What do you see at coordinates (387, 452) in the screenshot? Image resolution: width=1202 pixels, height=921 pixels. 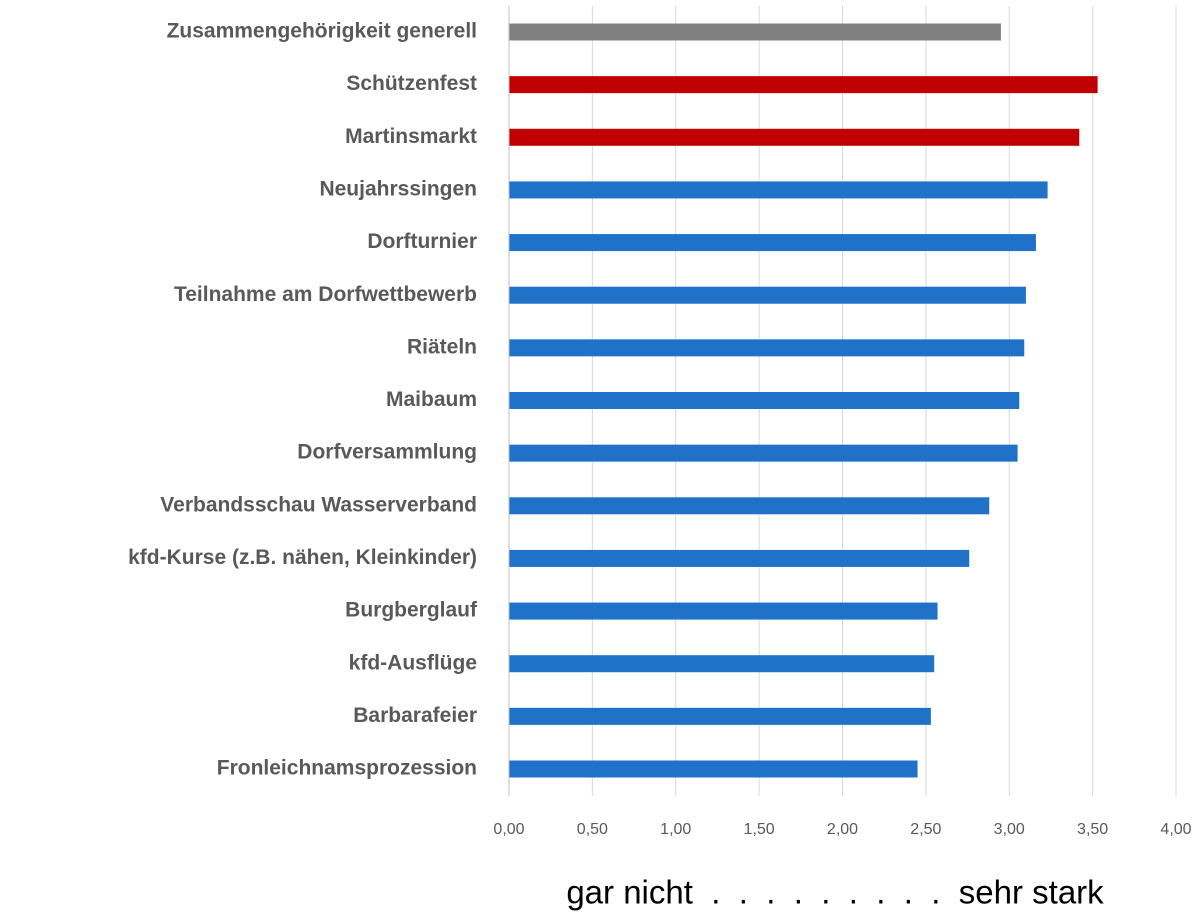 I see `y-tick-label: Dorfversammlung` at bounding box center [387, 452].